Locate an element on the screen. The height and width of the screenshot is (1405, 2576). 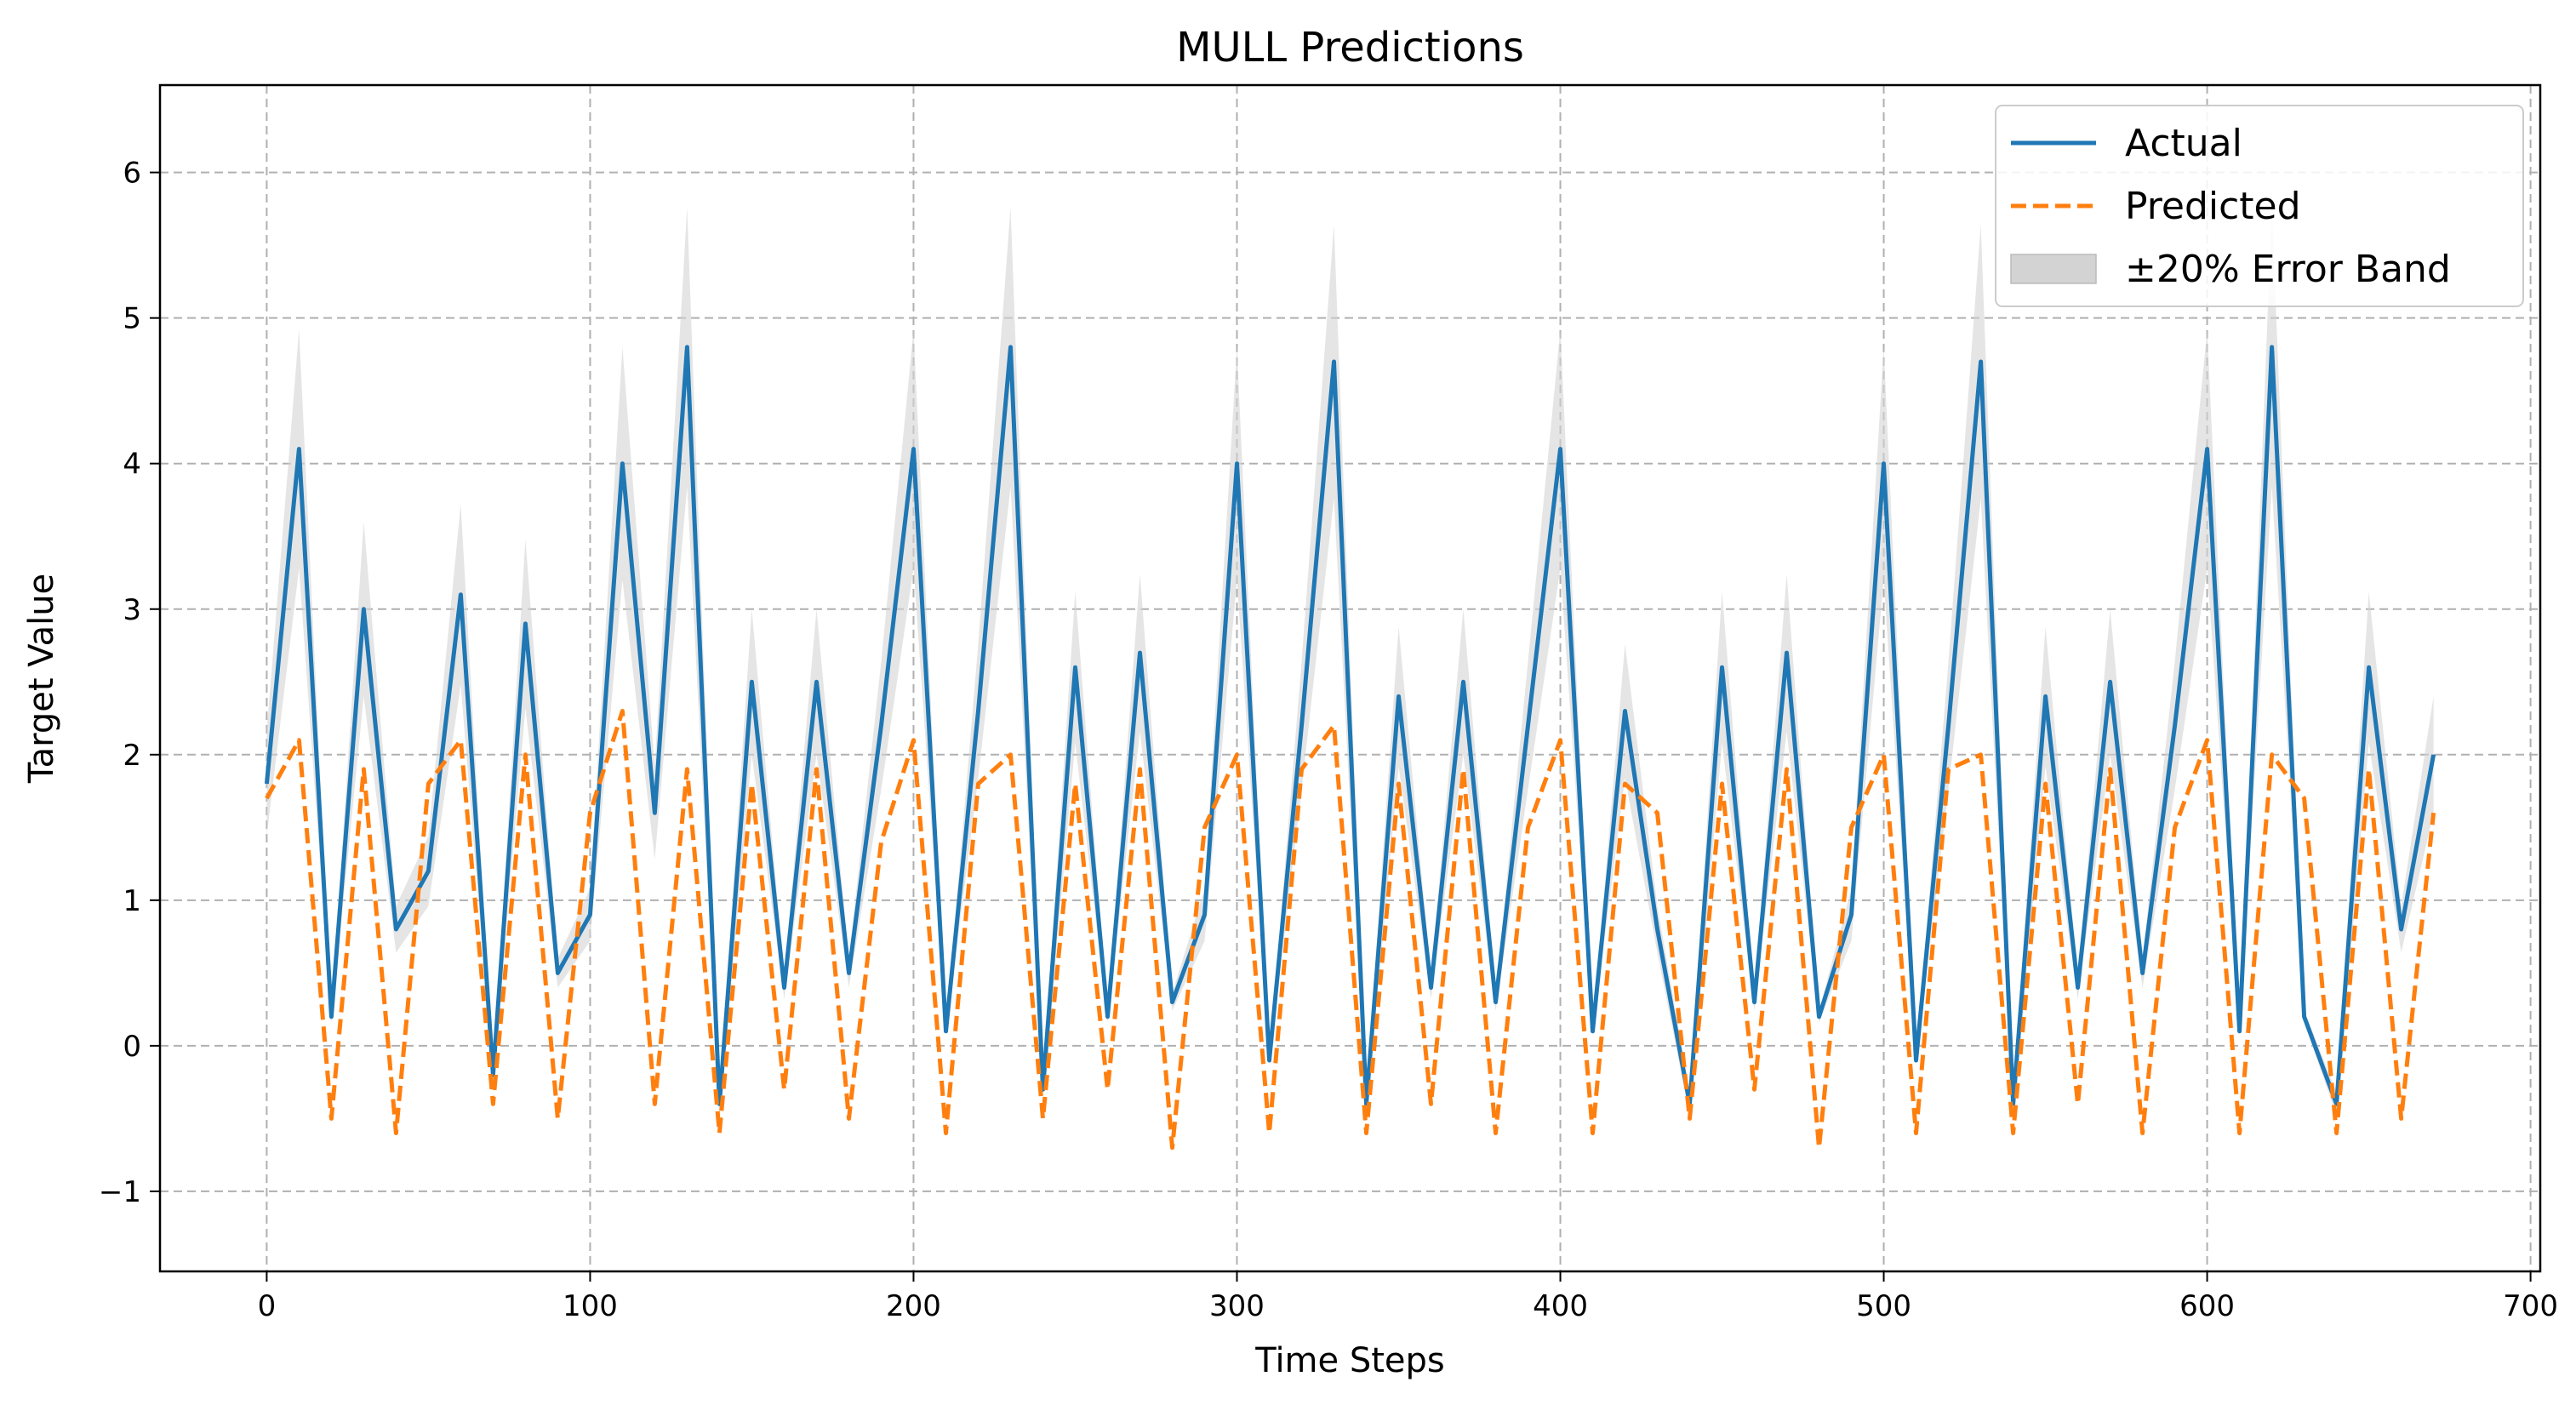
x-tick-label: 500 is located at coordinates (1883, 1306).